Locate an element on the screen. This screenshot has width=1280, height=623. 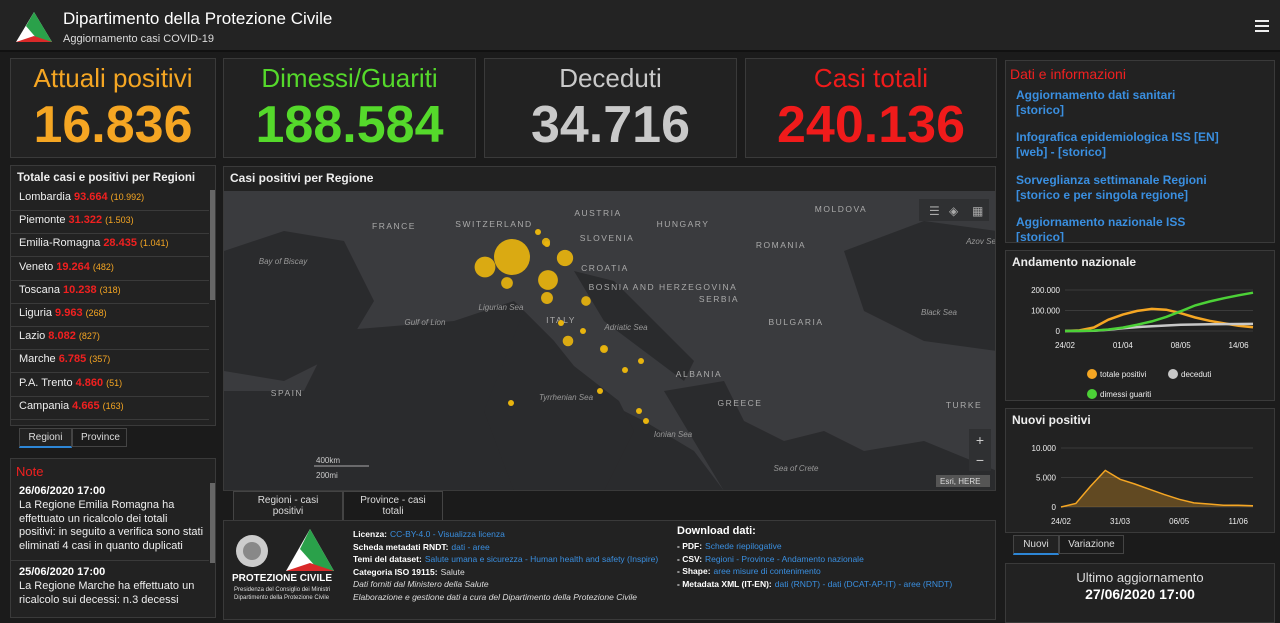
info-link: Infografica epidemiologica ISS [EN] is located at coordinates (1117, 137).